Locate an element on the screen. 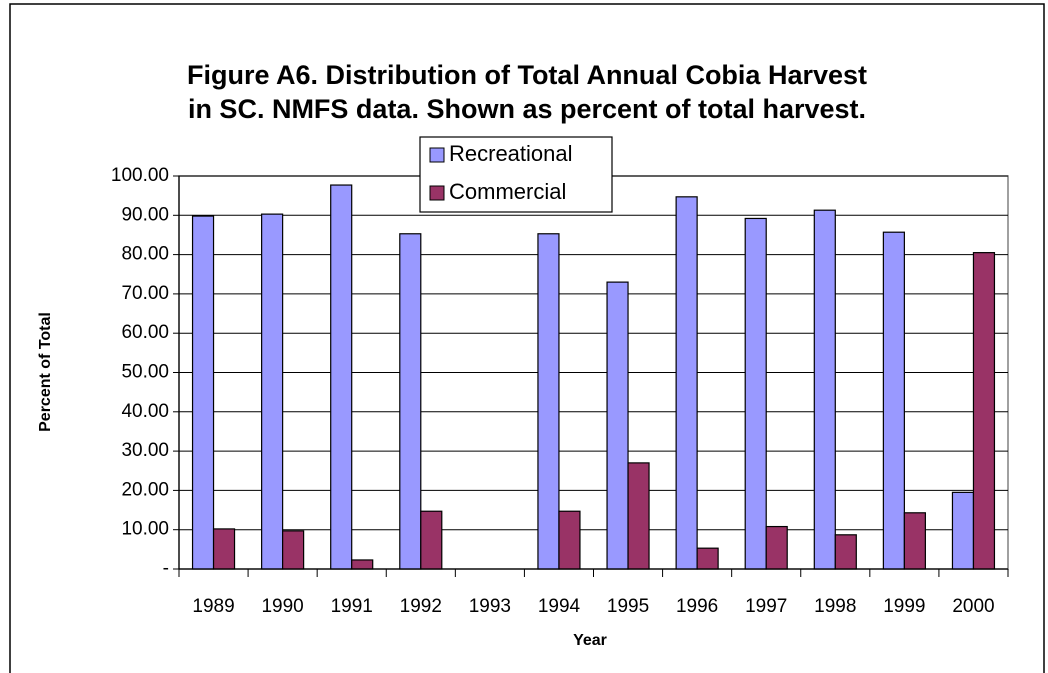  y-tick-label: 60.00 is located at coordinates (145, 332).